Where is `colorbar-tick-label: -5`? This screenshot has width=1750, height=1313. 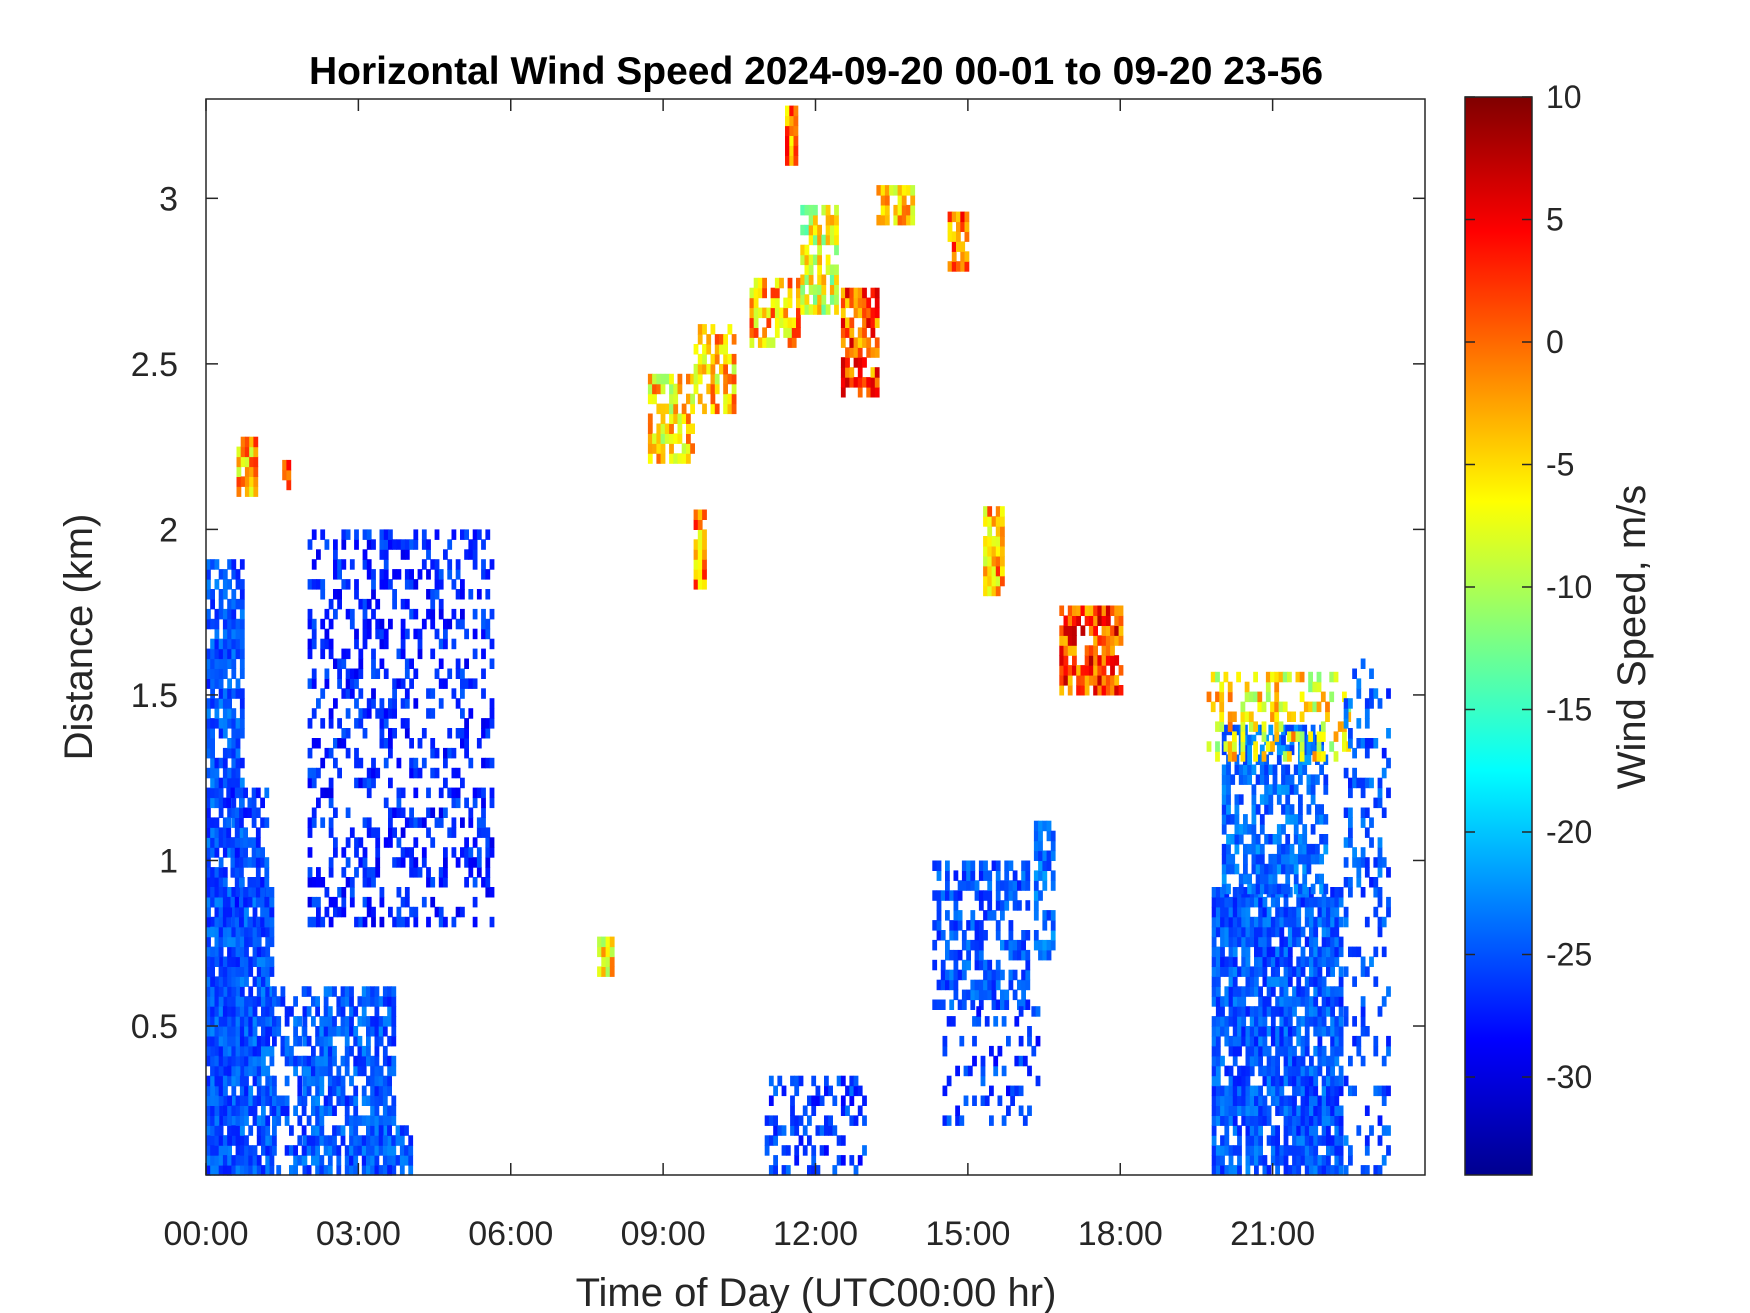 colorbar-tick-label: -5 is located at coordinates (1560, 465).